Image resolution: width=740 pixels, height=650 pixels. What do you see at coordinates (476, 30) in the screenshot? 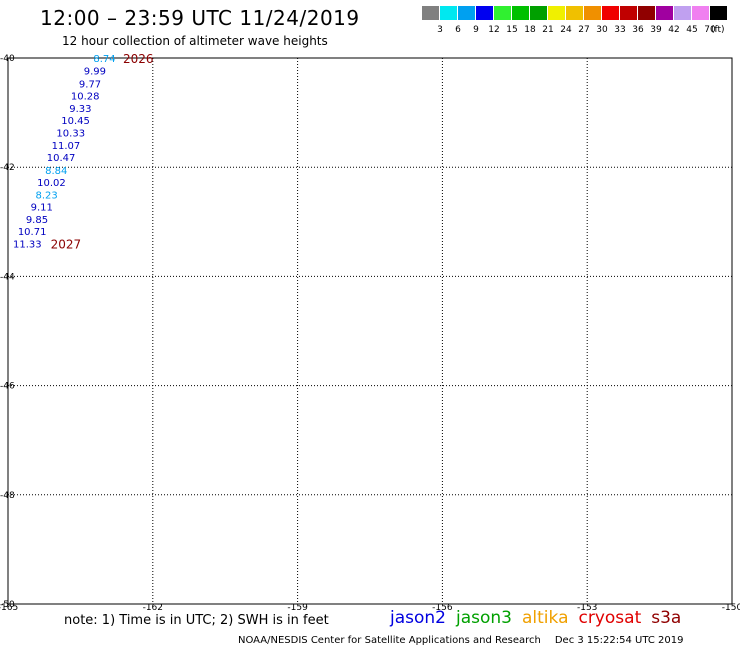
I see `legend-label: 9` at bounding box center [476, 30].